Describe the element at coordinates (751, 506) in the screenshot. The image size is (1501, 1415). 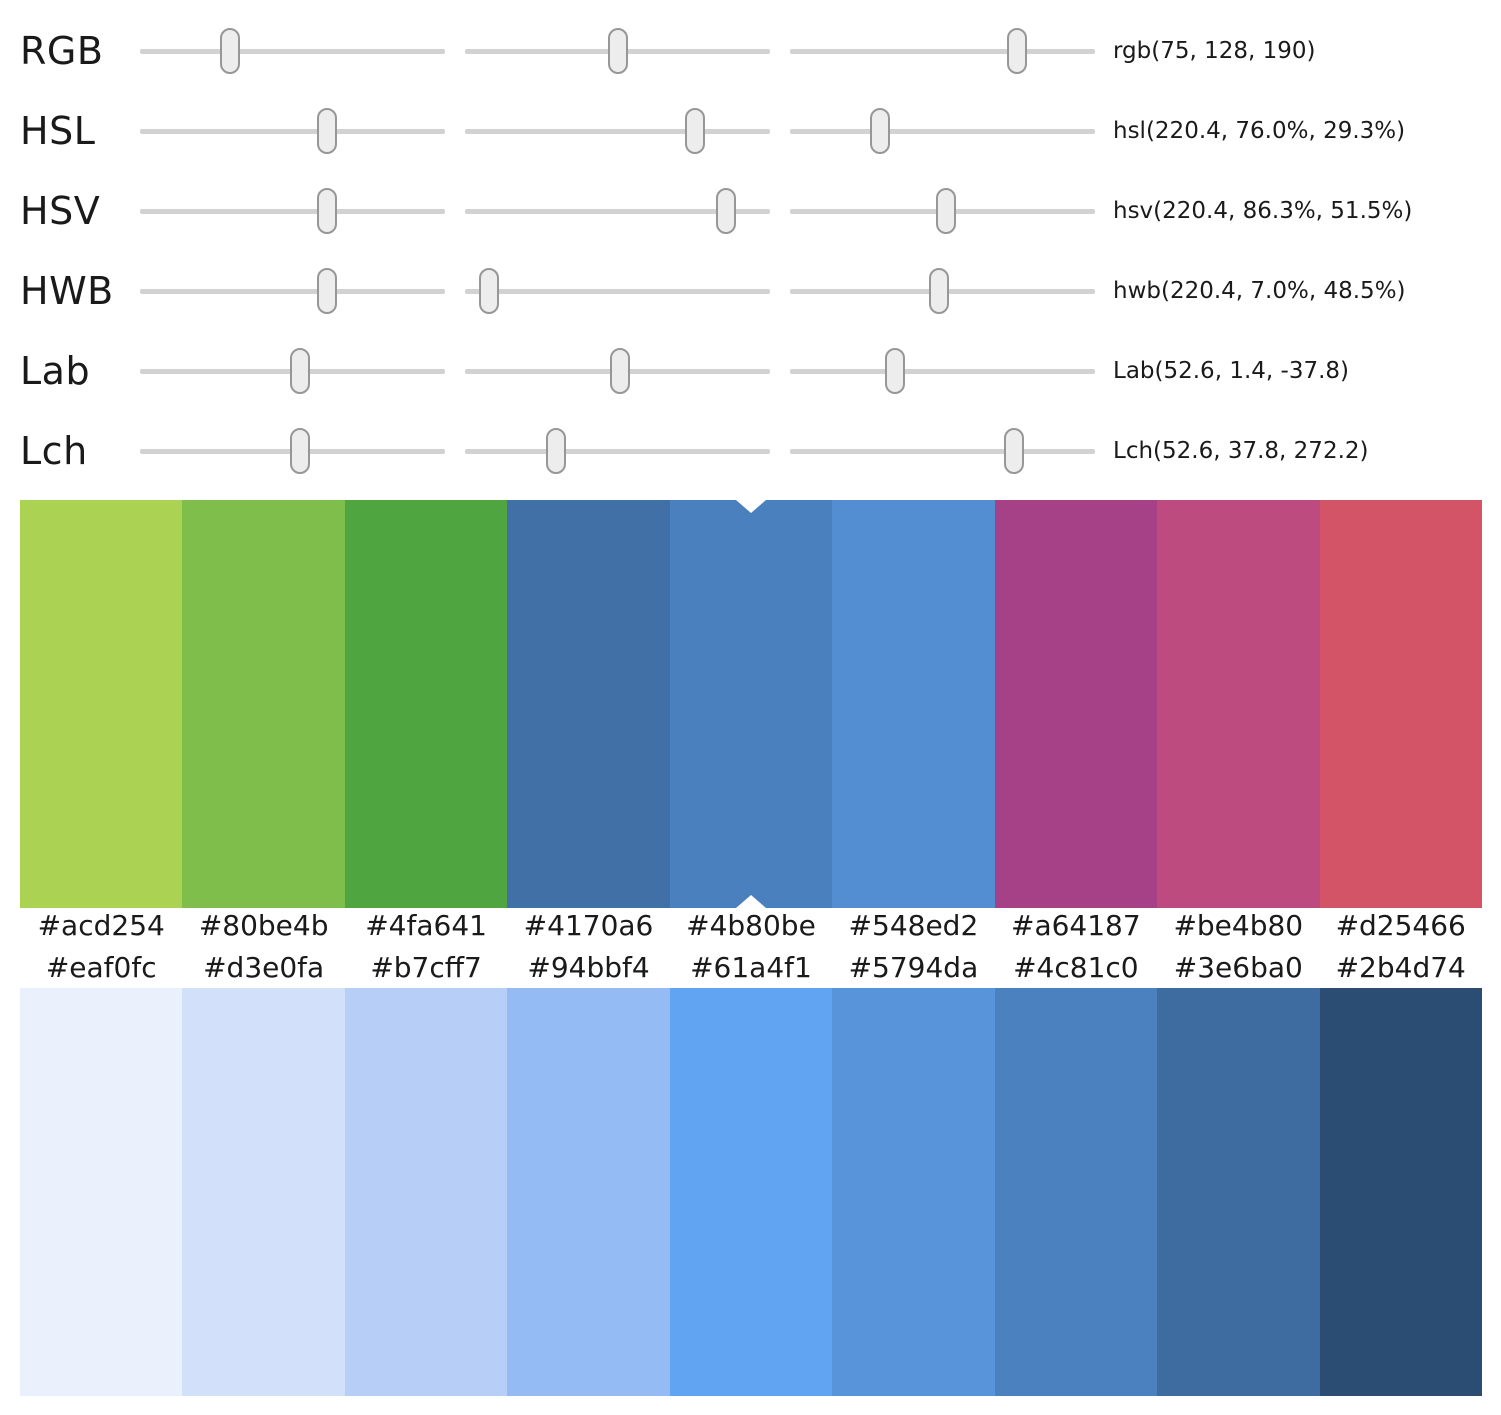
I see `selected-swatch-notch-top` at that location.